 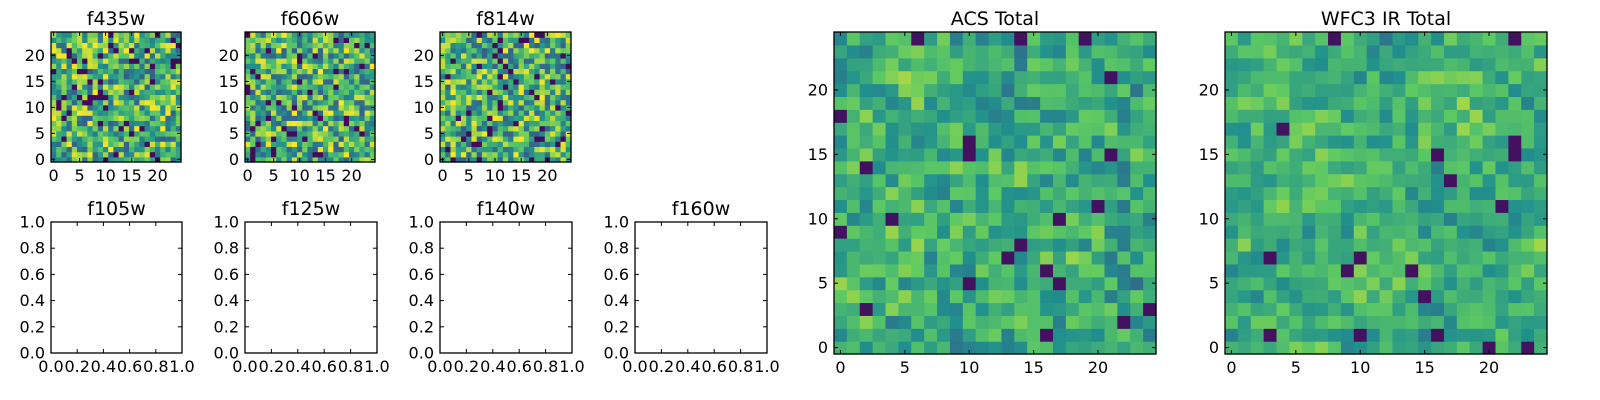 I want to click on x-tick-label: 20, so click(x=157, y=175).